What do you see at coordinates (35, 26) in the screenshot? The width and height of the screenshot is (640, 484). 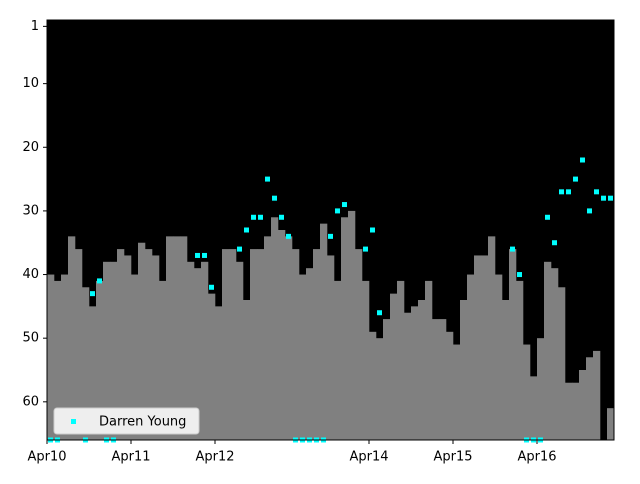 I see `y-tick-label: 1` at bounding box center [35, 26].